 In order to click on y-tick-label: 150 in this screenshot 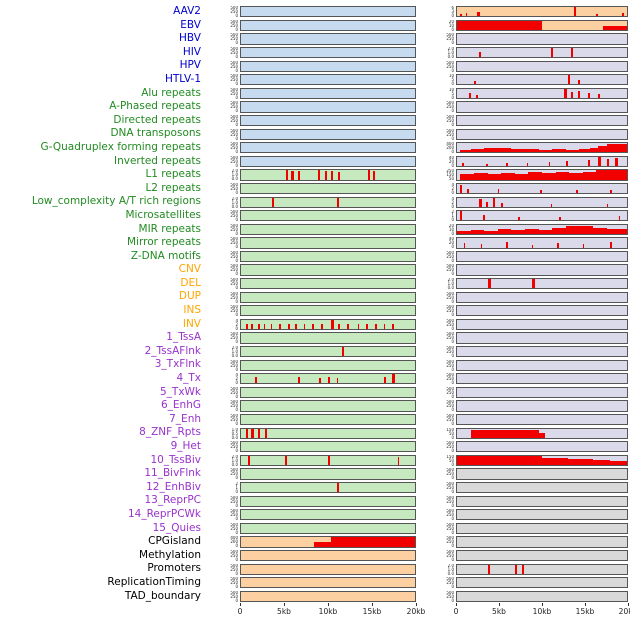, I will do `click(450, 429)`.